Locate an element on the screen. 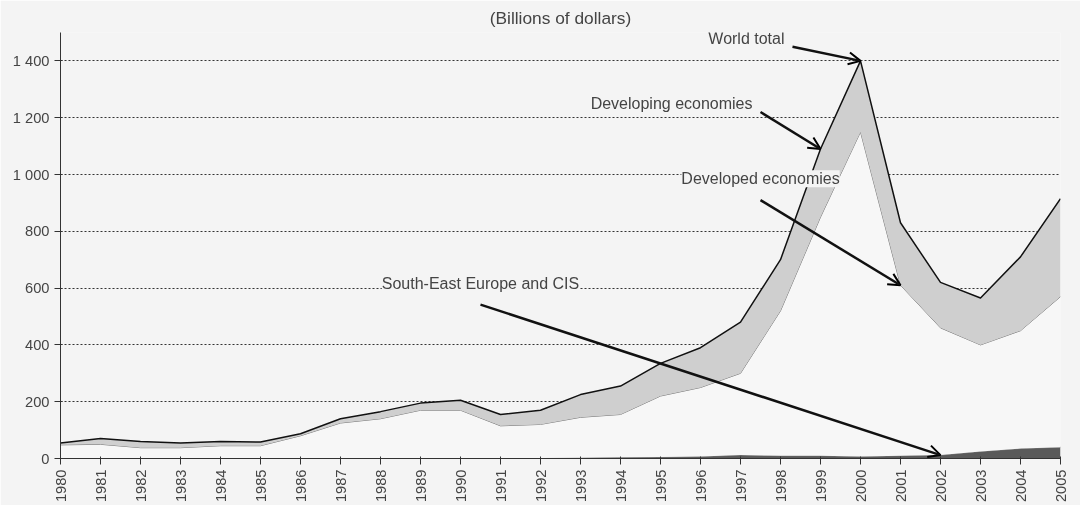  y-tick-label: 1 000 is located at coordinates (31, 174).